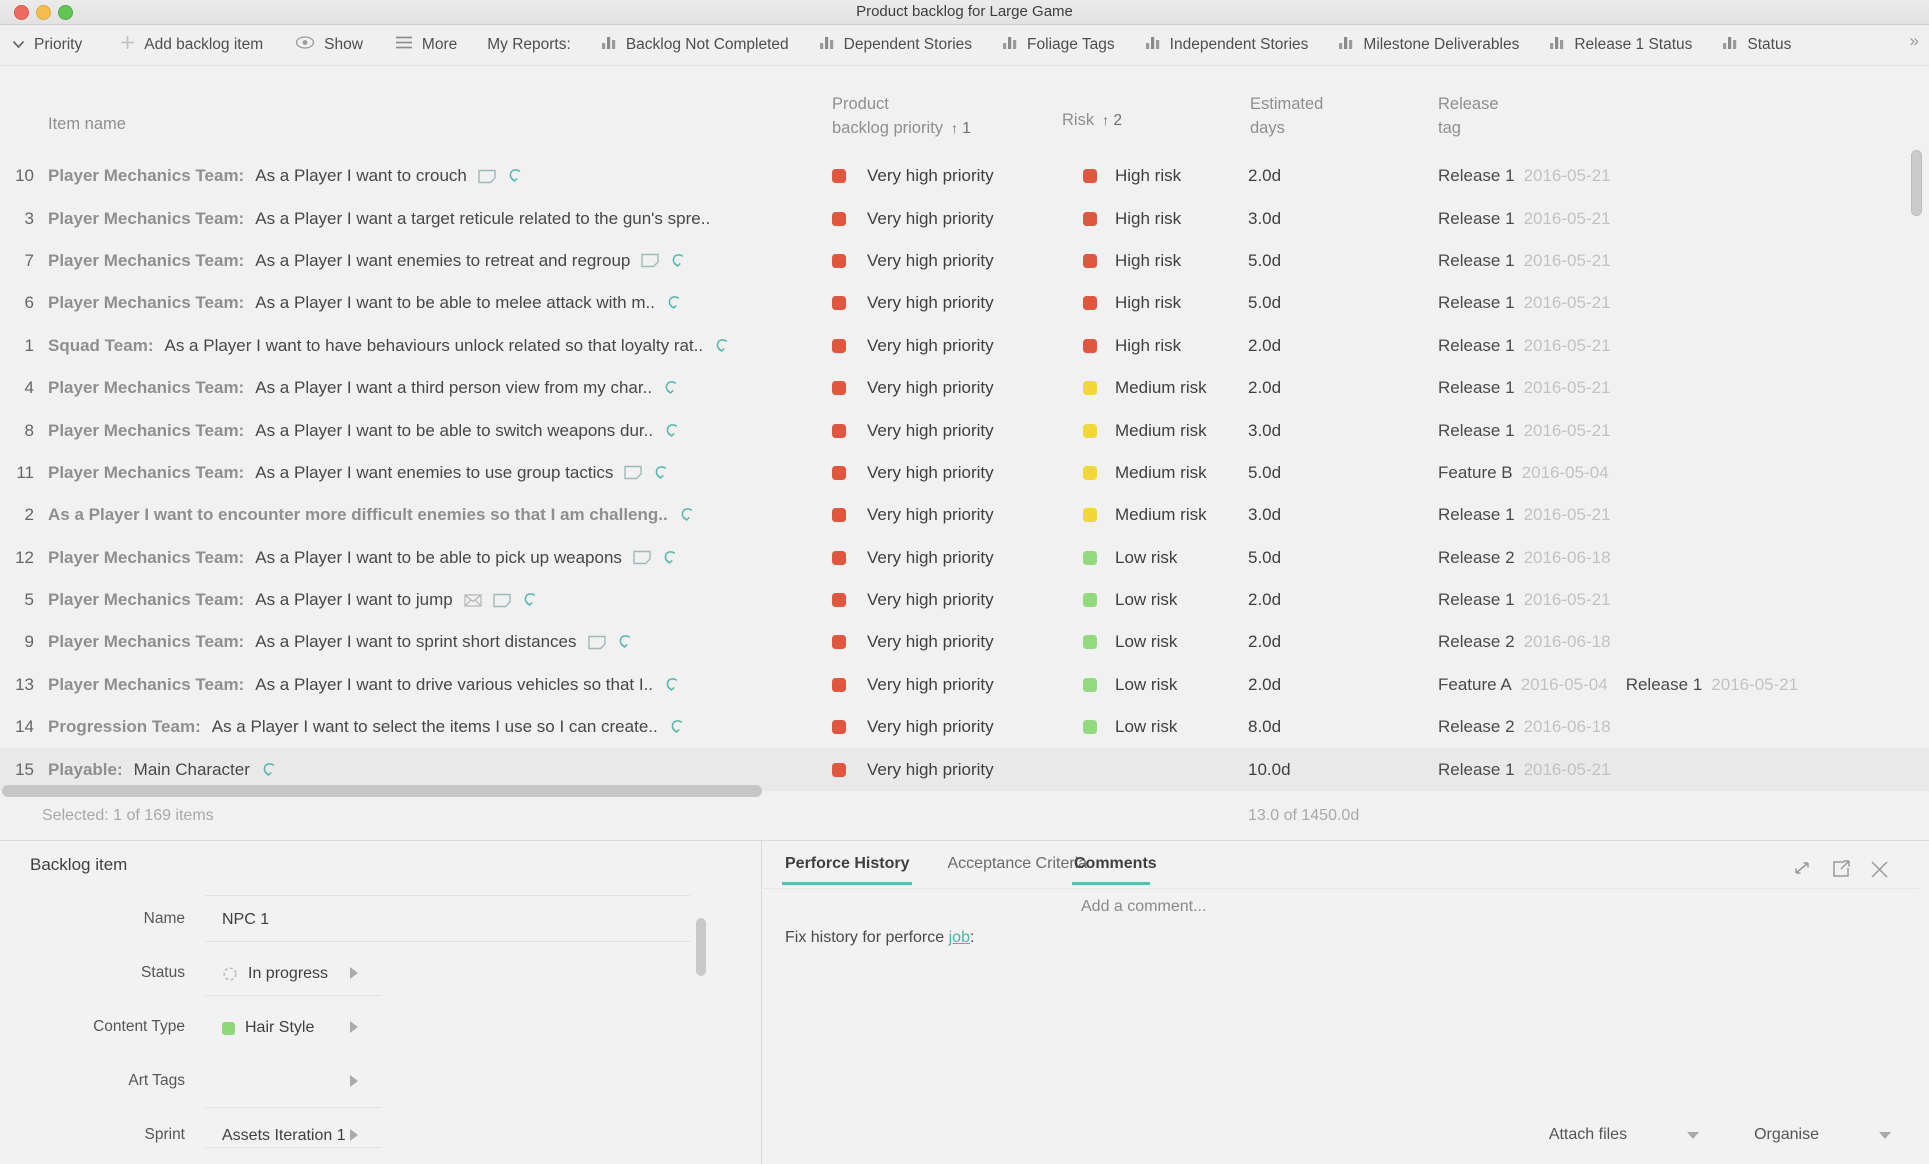  Describe the element at coordinates (1841, 871) in the screenshot. I see `open-external-icon` at that location.